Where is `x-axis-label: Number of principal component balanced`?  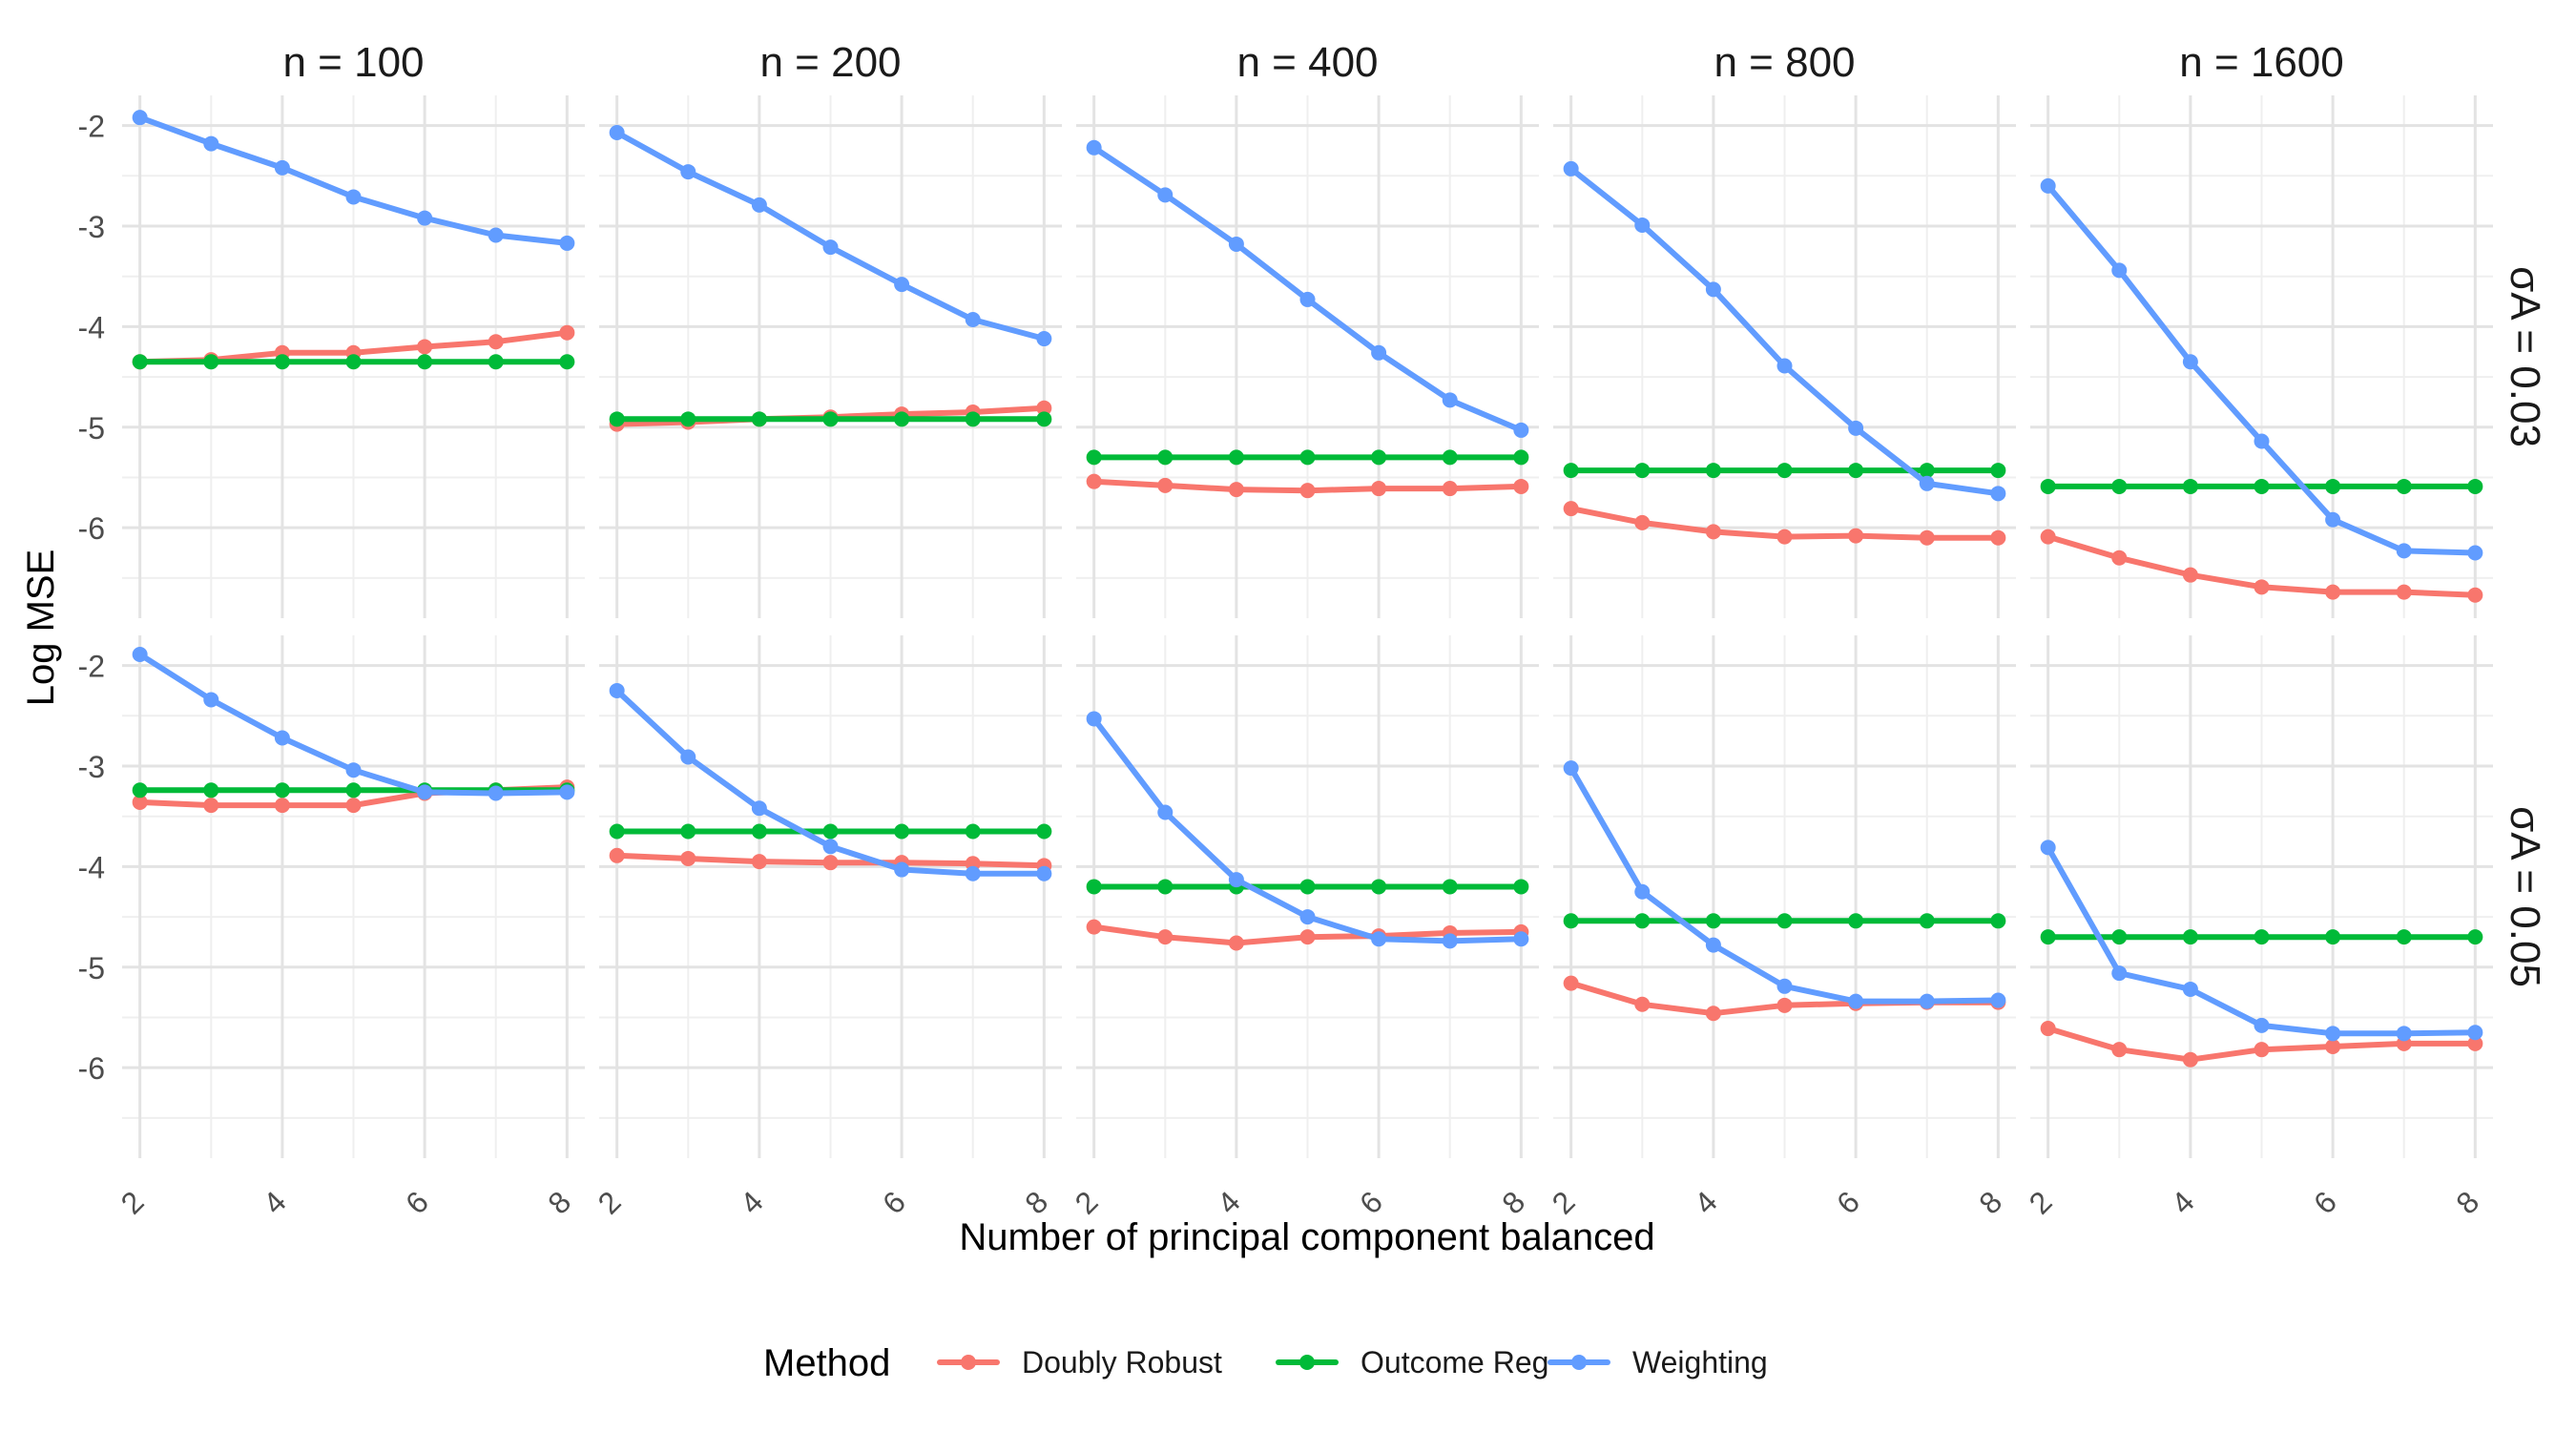 x-axis-label: Number of principal component balanced is located at coordinates (1306, 1237).